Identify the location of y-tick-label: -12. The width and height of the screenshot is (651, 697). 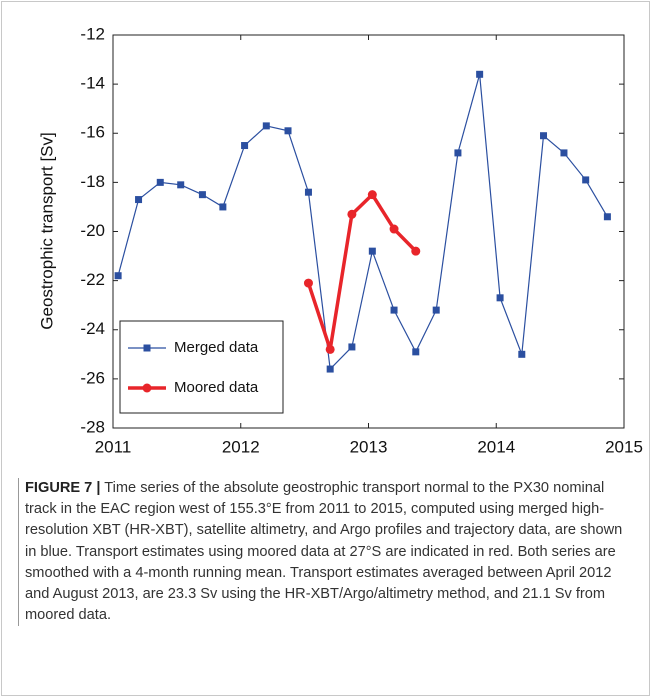
(92, 33).